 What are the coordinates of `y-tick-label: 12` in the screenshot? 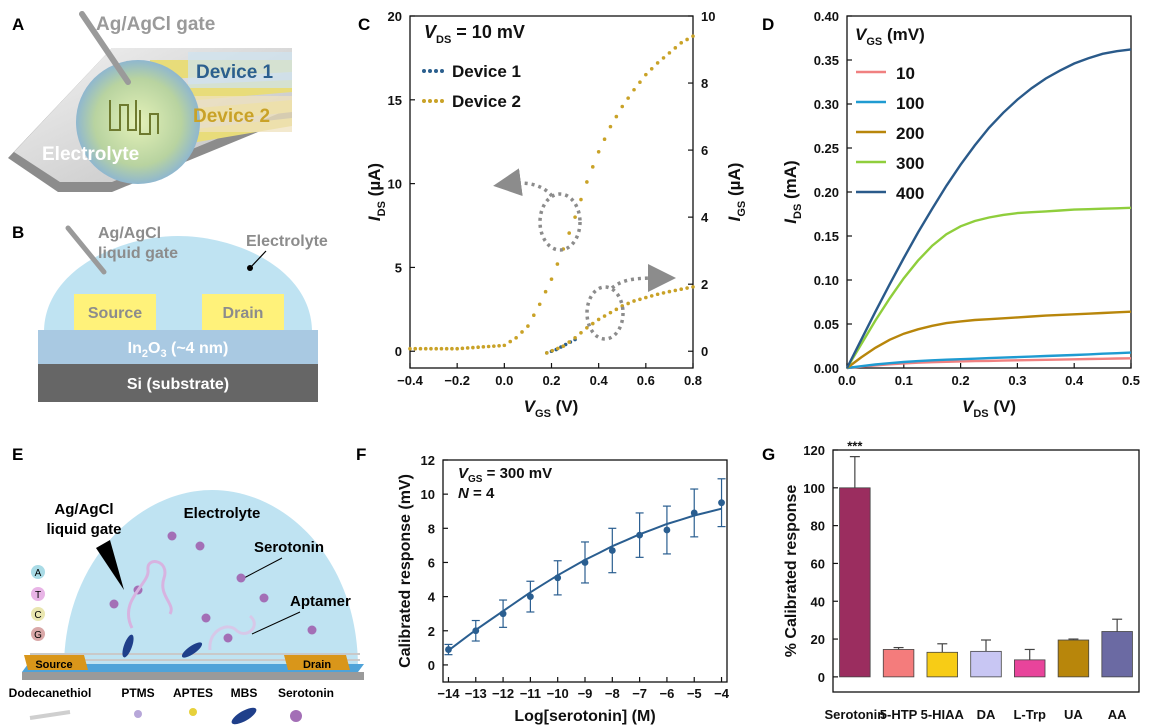 It's located at (428, 460).